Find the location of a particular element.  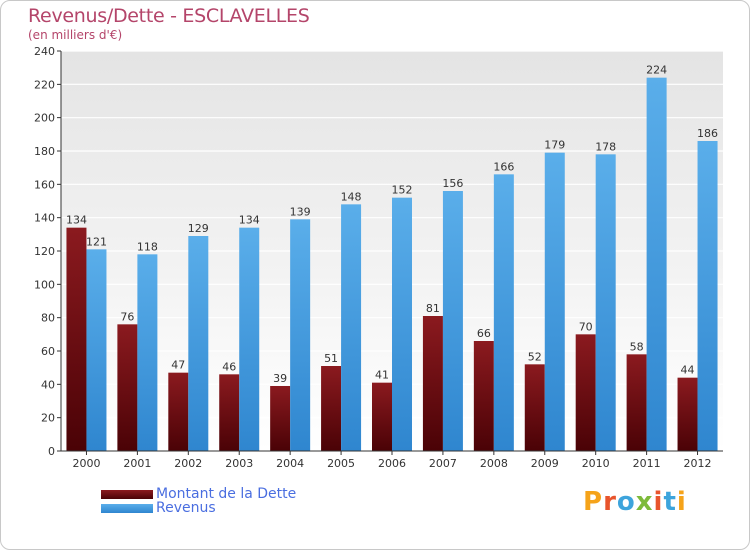

x-tick-label: 2010 is located at coordinates (596, 463).